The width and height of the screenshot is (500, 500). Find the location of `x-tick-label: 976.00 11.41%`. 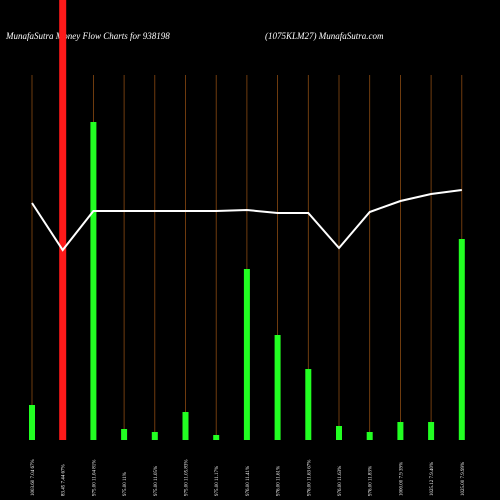

x-tick-label: 976.00 11.41% is located at coordinates (248, 481).